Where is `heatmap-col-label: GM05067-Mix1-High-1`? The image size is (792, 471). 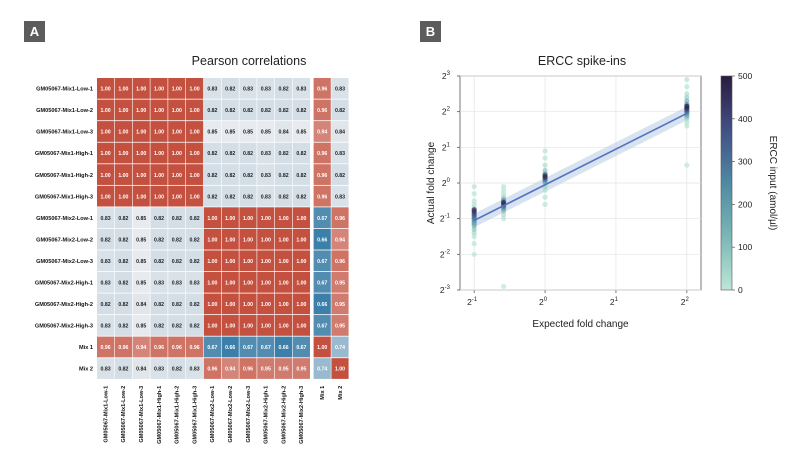
heatmap-col-label: GM05067-Mix1-High-1 is located at coordinates (160, 415).